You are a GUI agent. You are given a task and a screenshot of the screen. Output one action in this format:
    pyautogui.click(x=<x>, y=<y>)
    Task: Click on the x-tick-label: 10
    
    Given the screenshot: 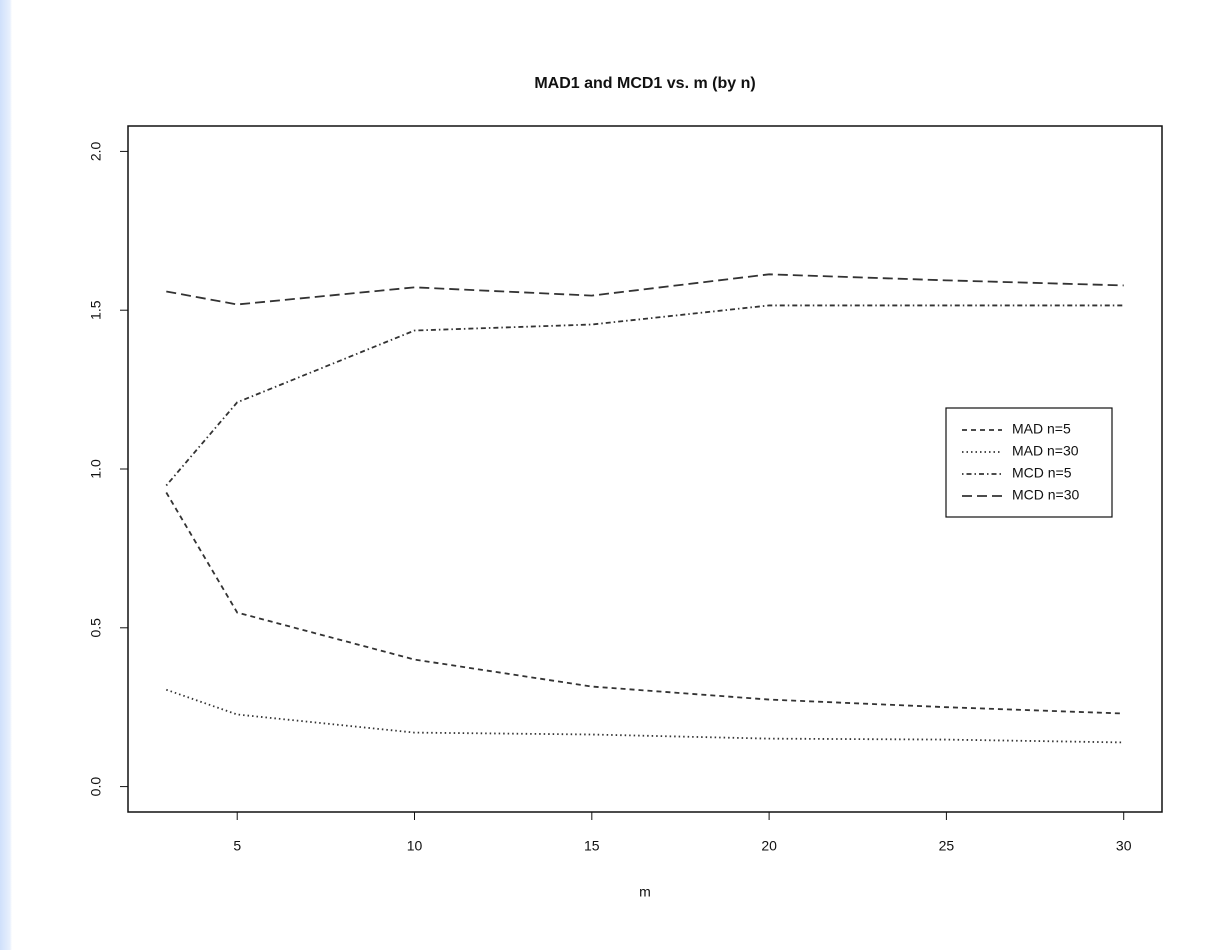 What is the action you would take?
    pyautogui.click(x=415, y=846)
    